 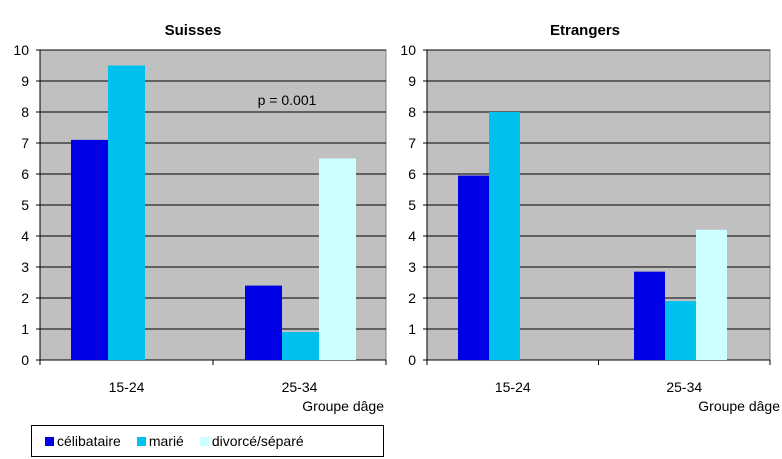 I want to click on legend-label-divorce: divorcé/séparé, so click(x=257, y=441).